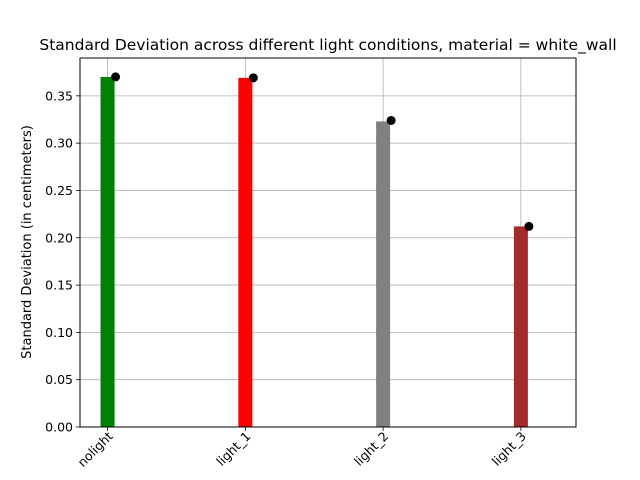  What do you see at coordinates (233, 449) in the screenshot?
I see `x-tick-label-light_1: light_1` at bounding box center [233, 449].